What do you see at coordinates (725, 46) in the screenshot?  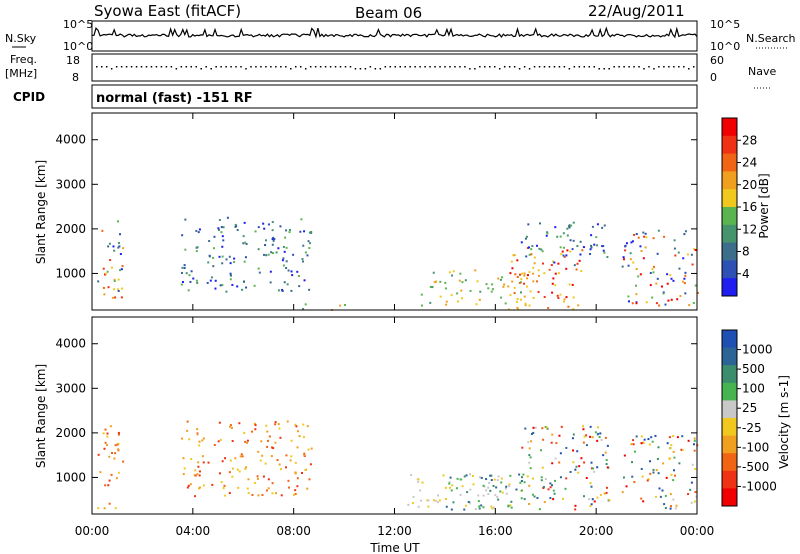 I see `nsearch-tick-bottom: 10^0` at bounding box center [725, 46].